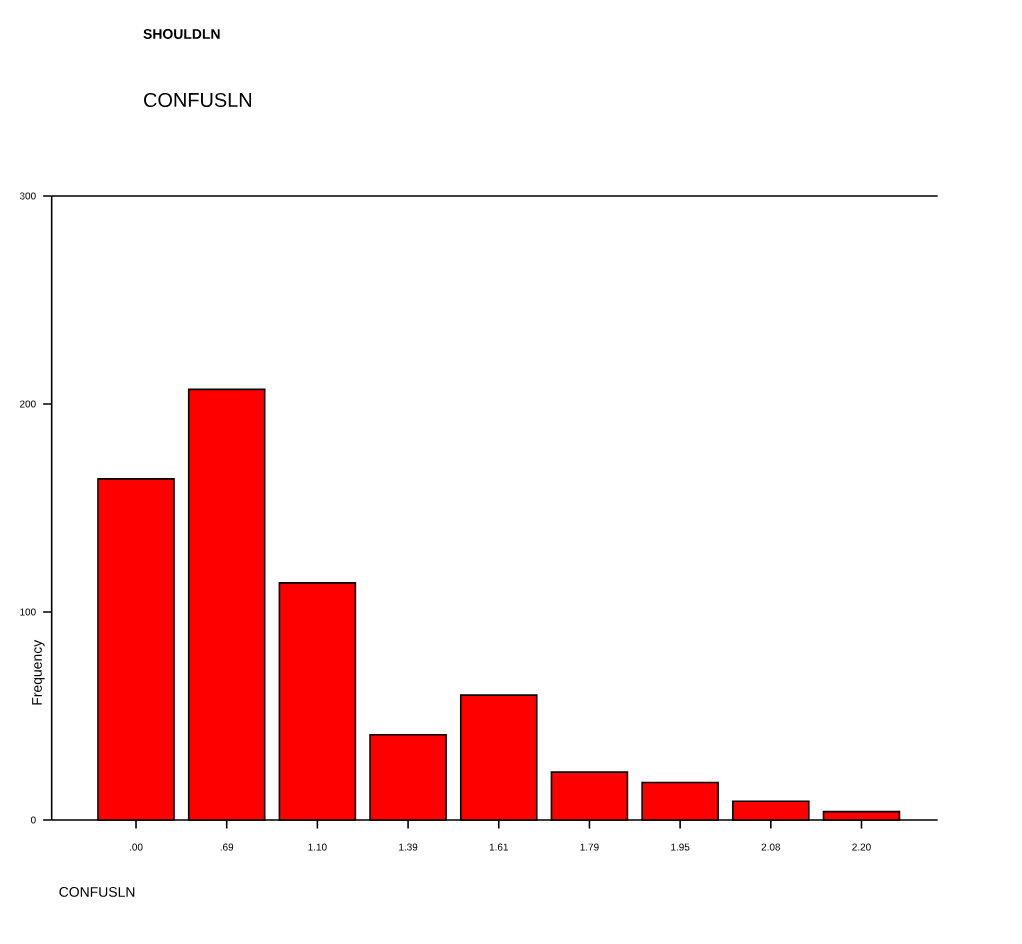  Describe the element at coordinates (198, 100) in the screenshot. I see `chart-subtitle: CONFUSLN` at that location.